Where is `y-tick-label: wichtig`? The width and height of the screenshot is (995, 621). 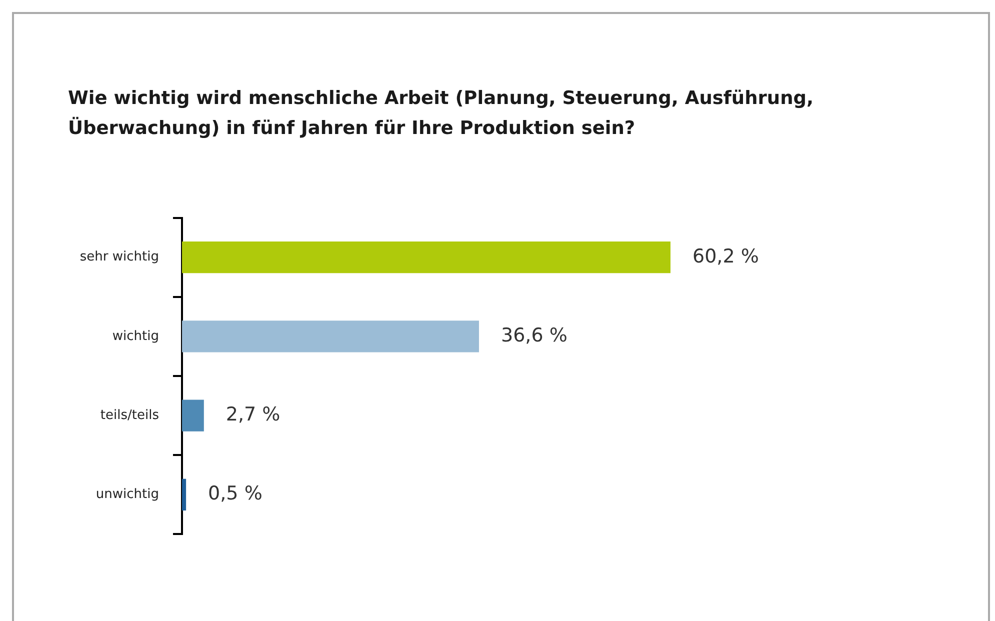
y-tick-label: wichtig is located at coordinates (135, 336).